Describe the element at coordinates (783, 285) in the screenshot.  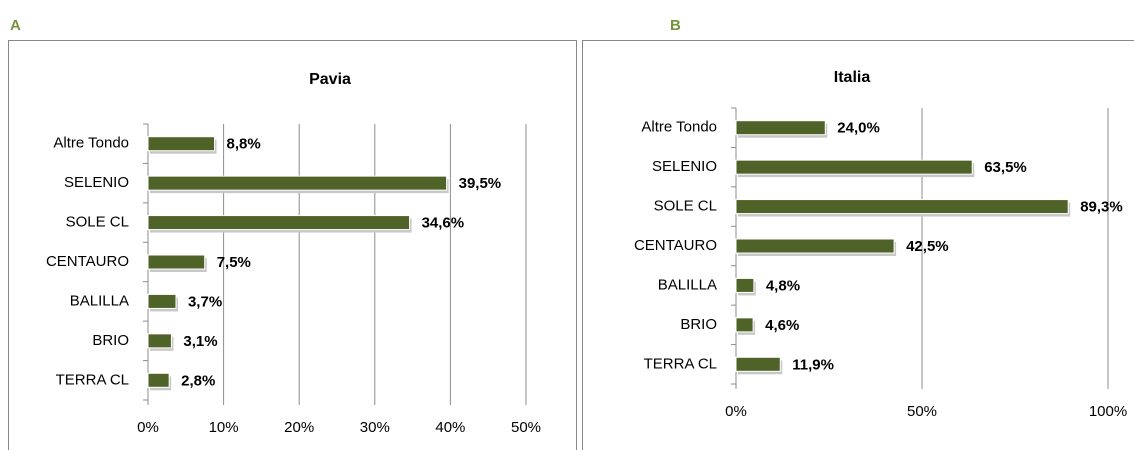
I see `data-label: 4,8%` at that location.